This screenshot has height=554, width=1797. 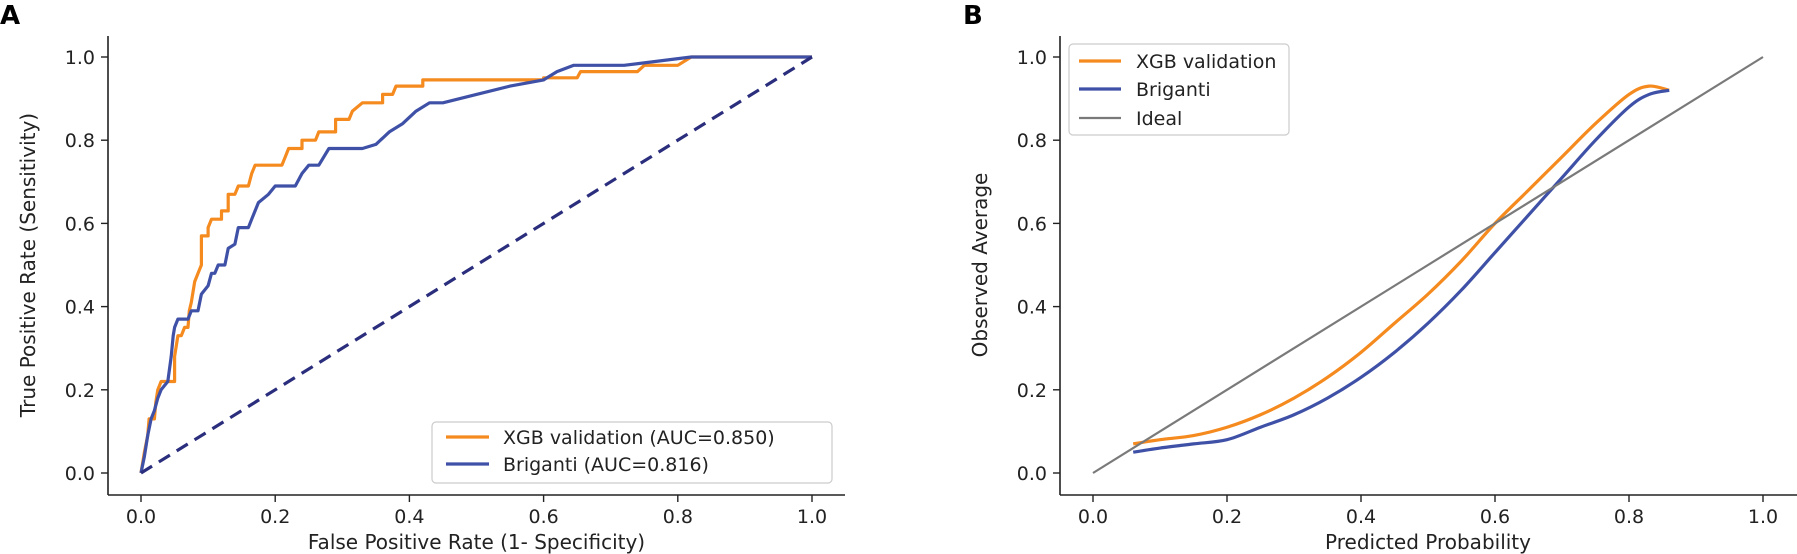 I want to click on legend-label: Briganti, so click(x=1173, y=90).